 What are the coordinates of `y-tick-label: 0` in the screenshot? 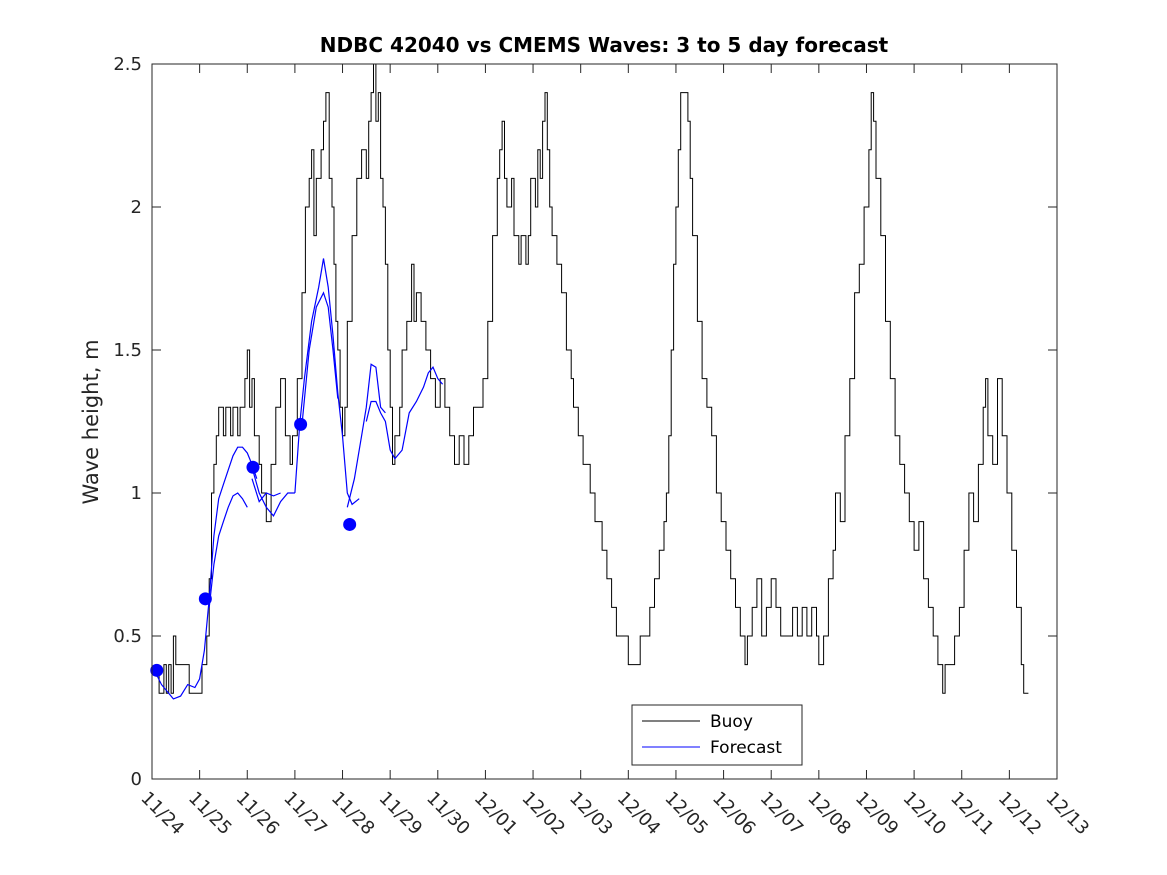 It's located at (136, 779).